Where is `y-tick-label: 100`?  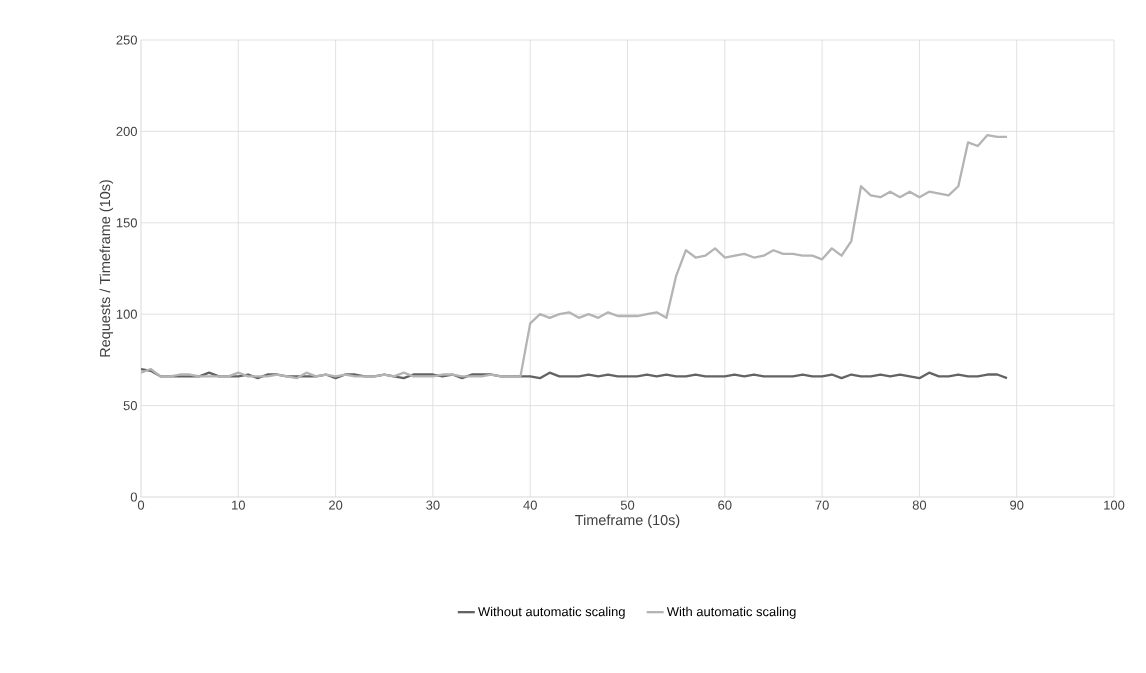
y-tick-label: 100 is located at coordinates (126, 314).